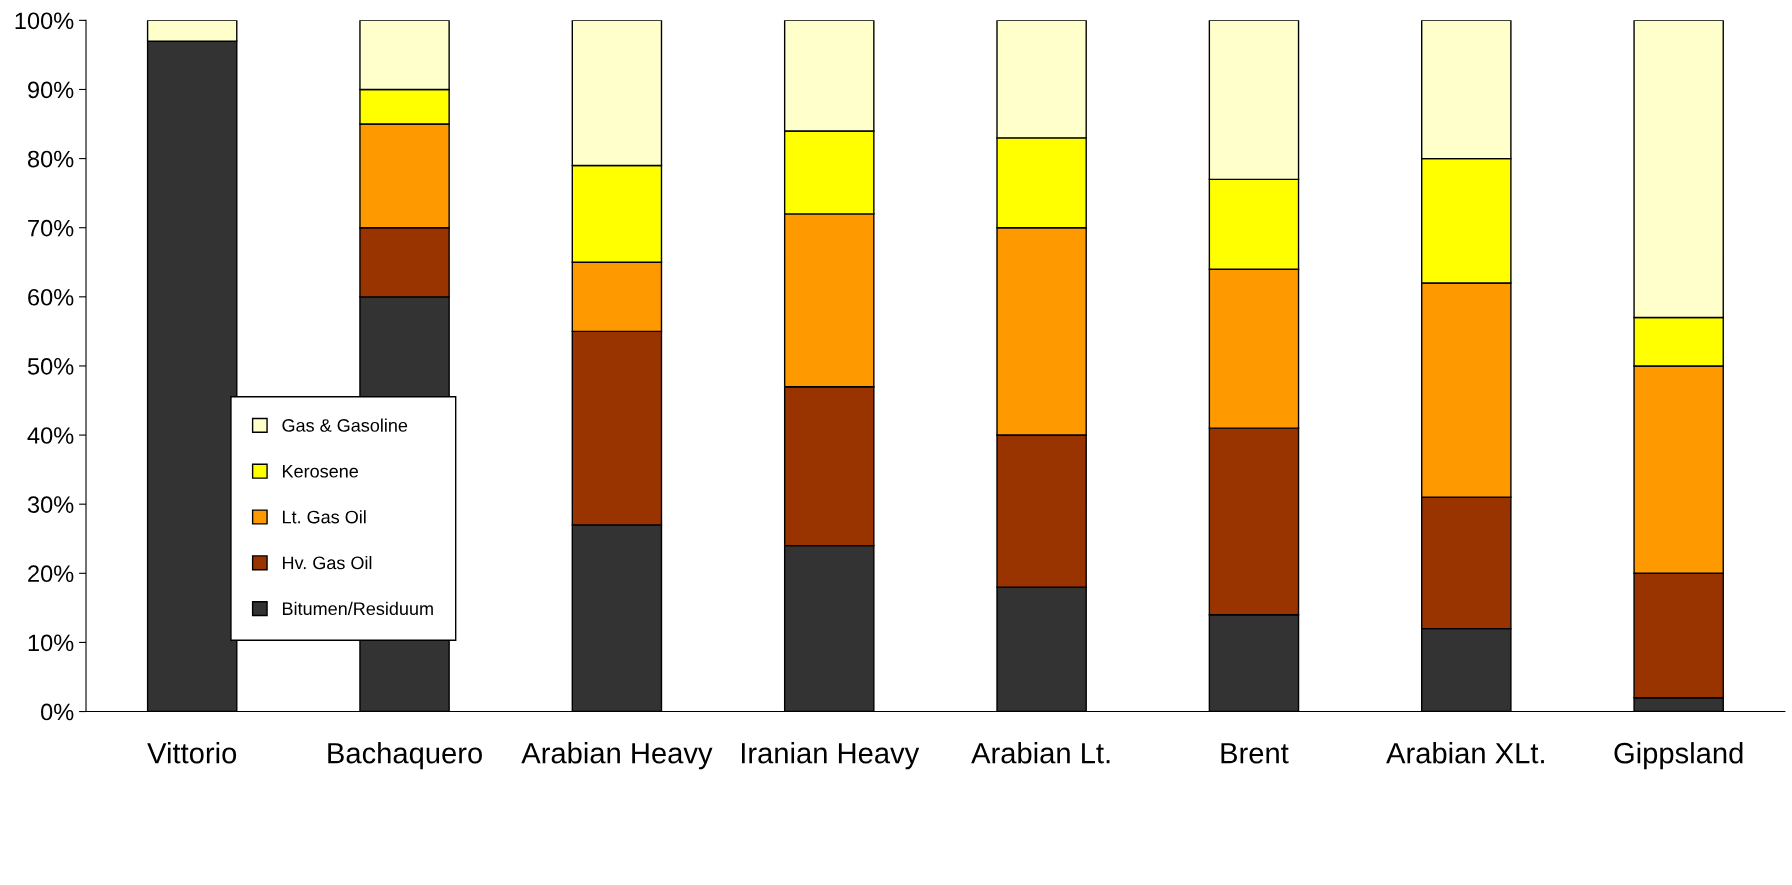 This screenshot has width=1792, height=885. What do you see at coordinates (1255, 753) in the screenshot?
I see `x-tick-label: Brent` at bounding box center [1255, 753].